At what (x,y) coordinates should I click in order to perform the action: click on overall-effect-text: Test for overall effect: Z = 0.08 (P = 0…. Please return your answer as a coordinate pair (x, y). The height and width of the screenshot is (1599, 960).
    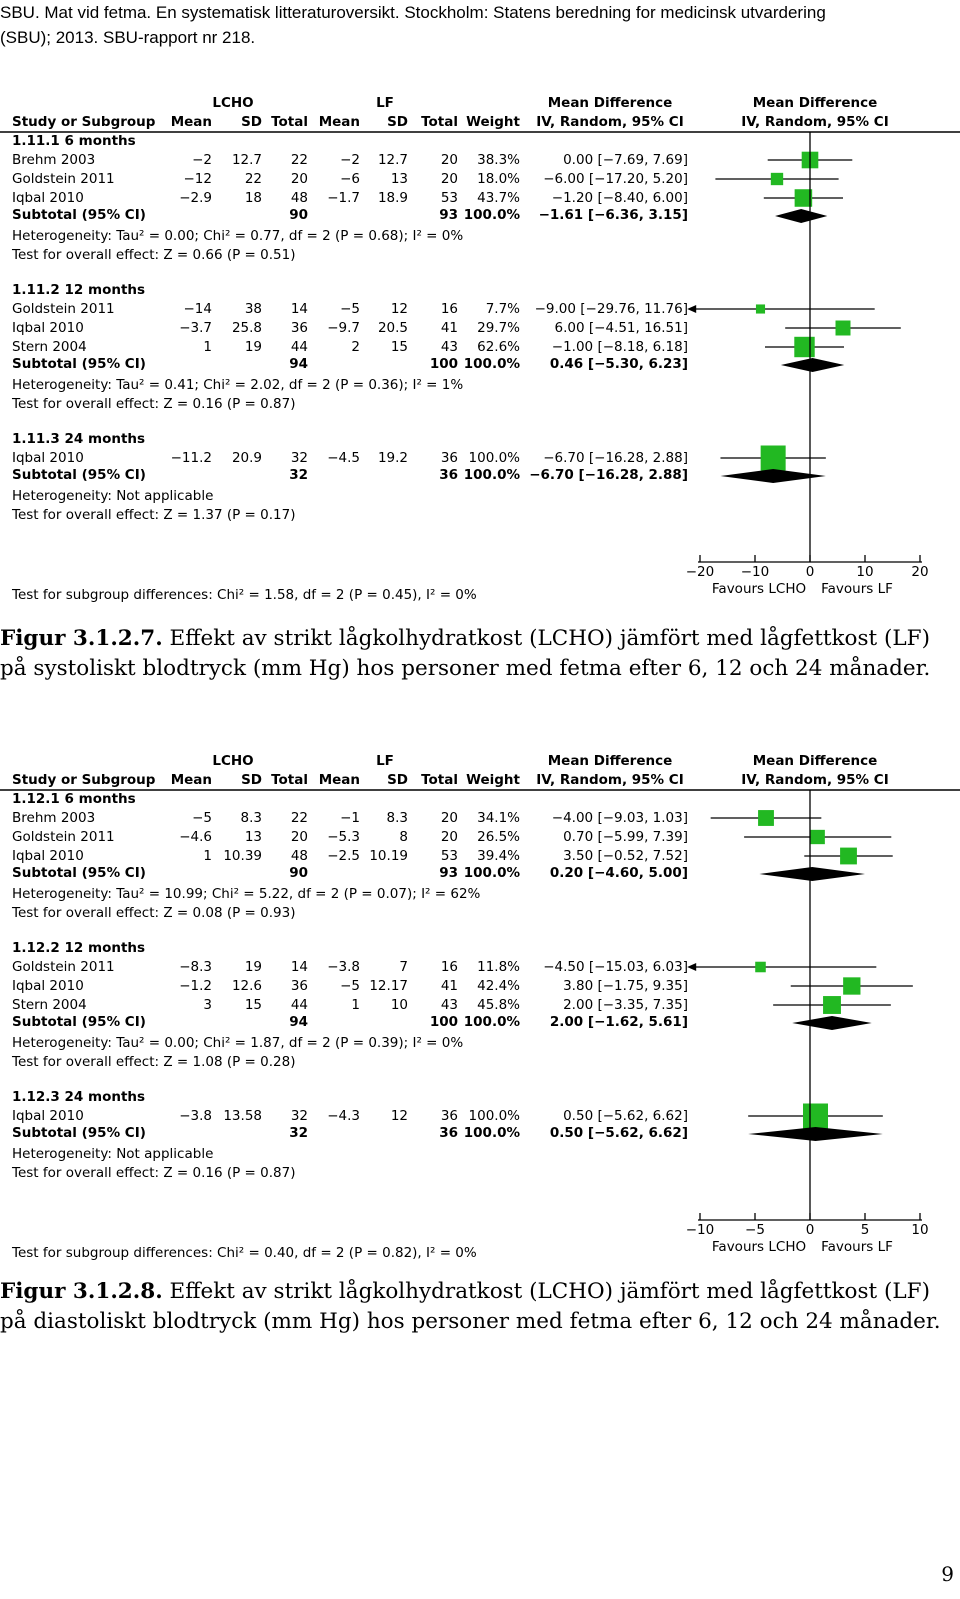
    Looking at the image, I should click on (154, 913).